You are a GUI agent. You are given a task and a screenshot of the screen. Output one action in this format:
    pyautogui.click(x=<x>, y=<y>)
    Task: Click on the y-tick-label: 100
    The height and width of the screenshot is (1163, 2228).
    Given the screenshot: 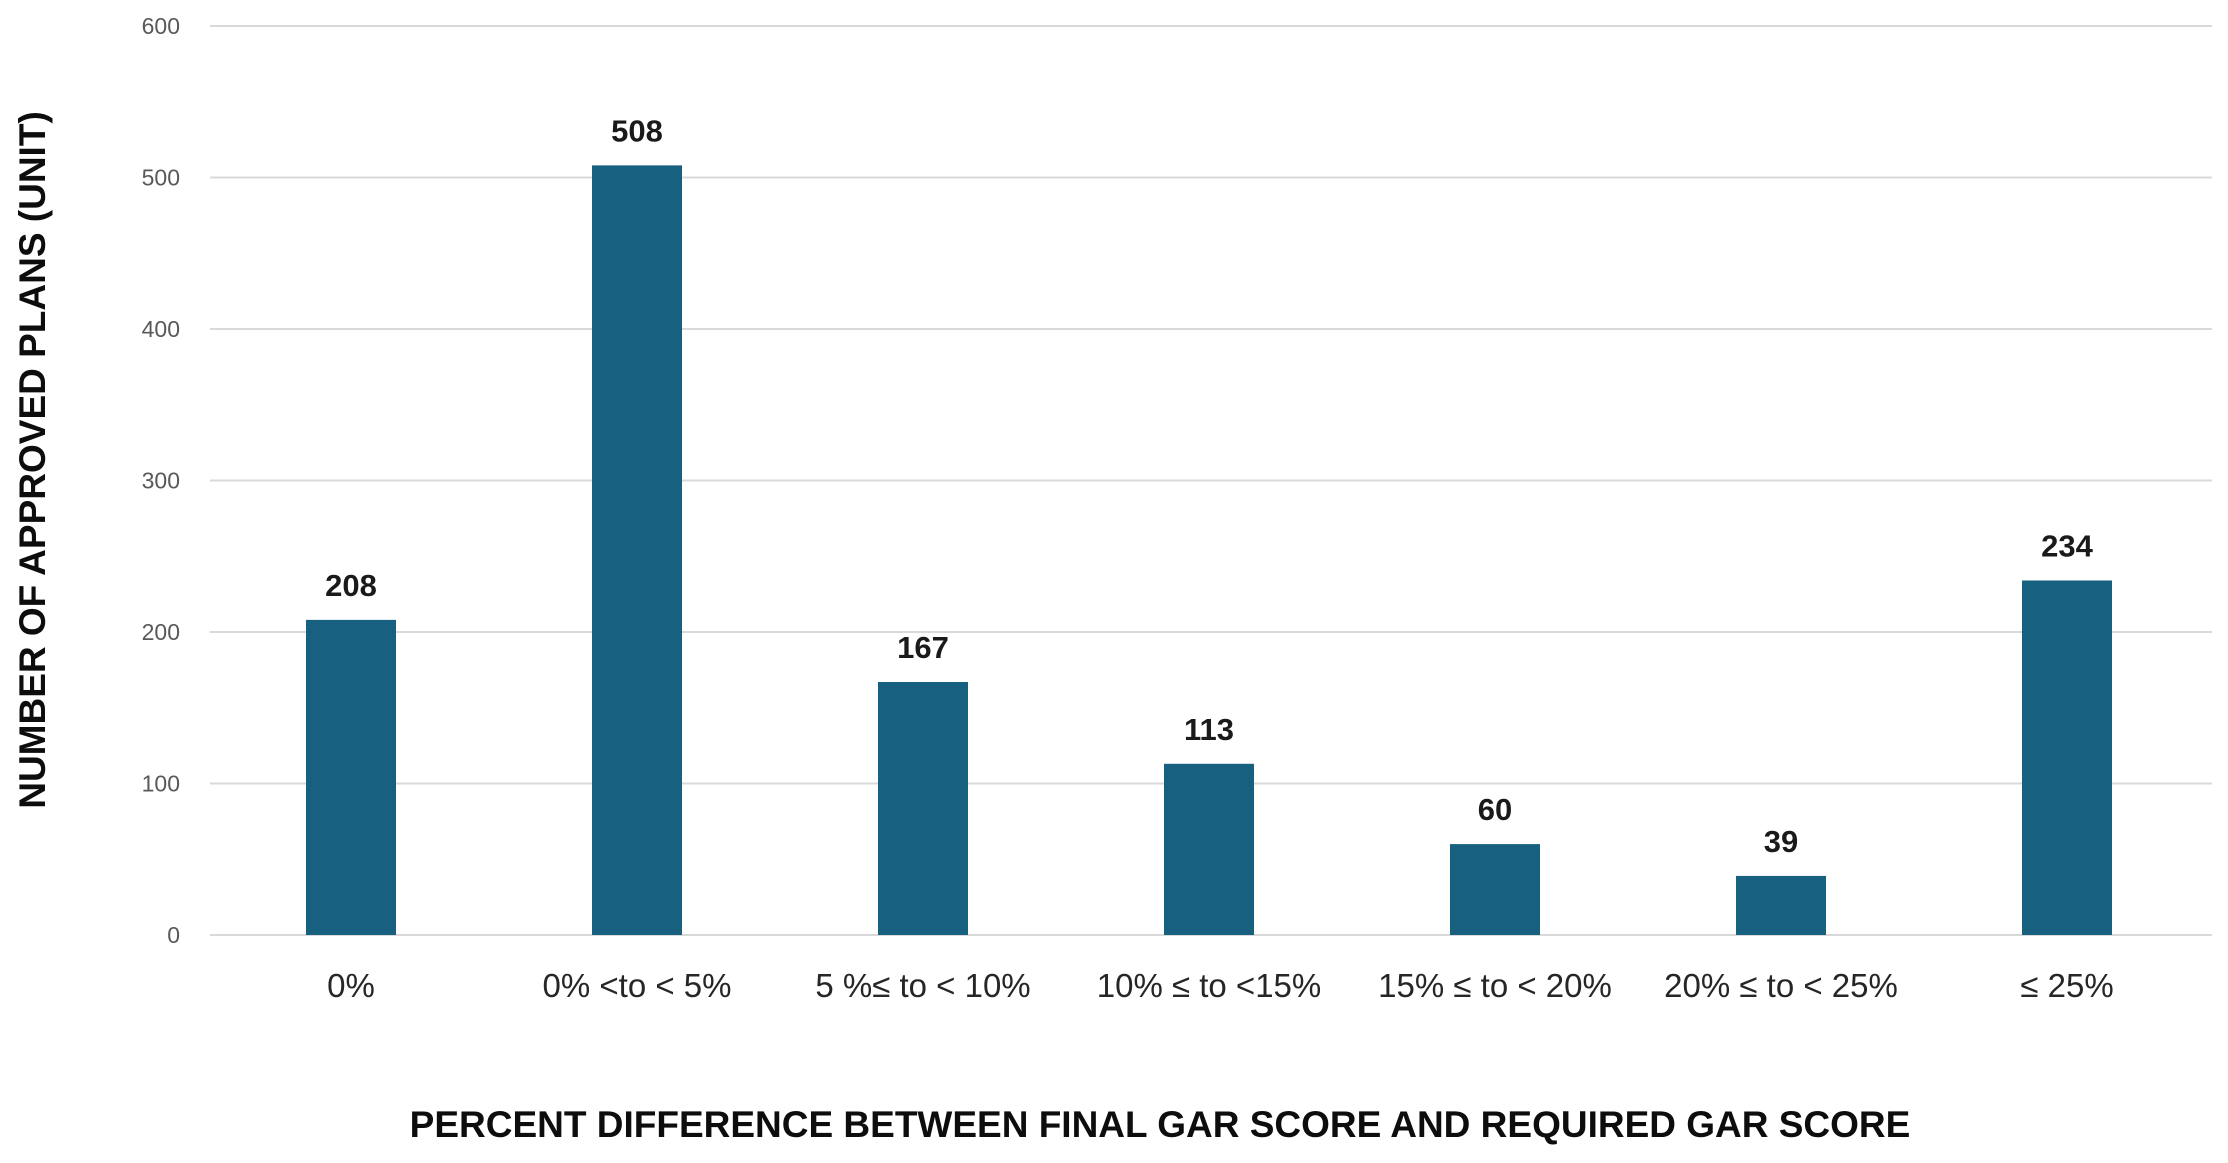 What is the action you would take?
    pyautogui.click(x=161, y=784)
    